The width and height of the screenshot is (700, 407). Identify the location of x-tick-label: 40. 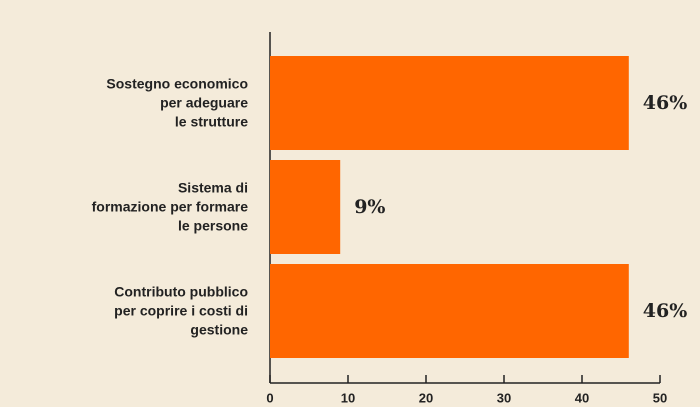
(582, 397).